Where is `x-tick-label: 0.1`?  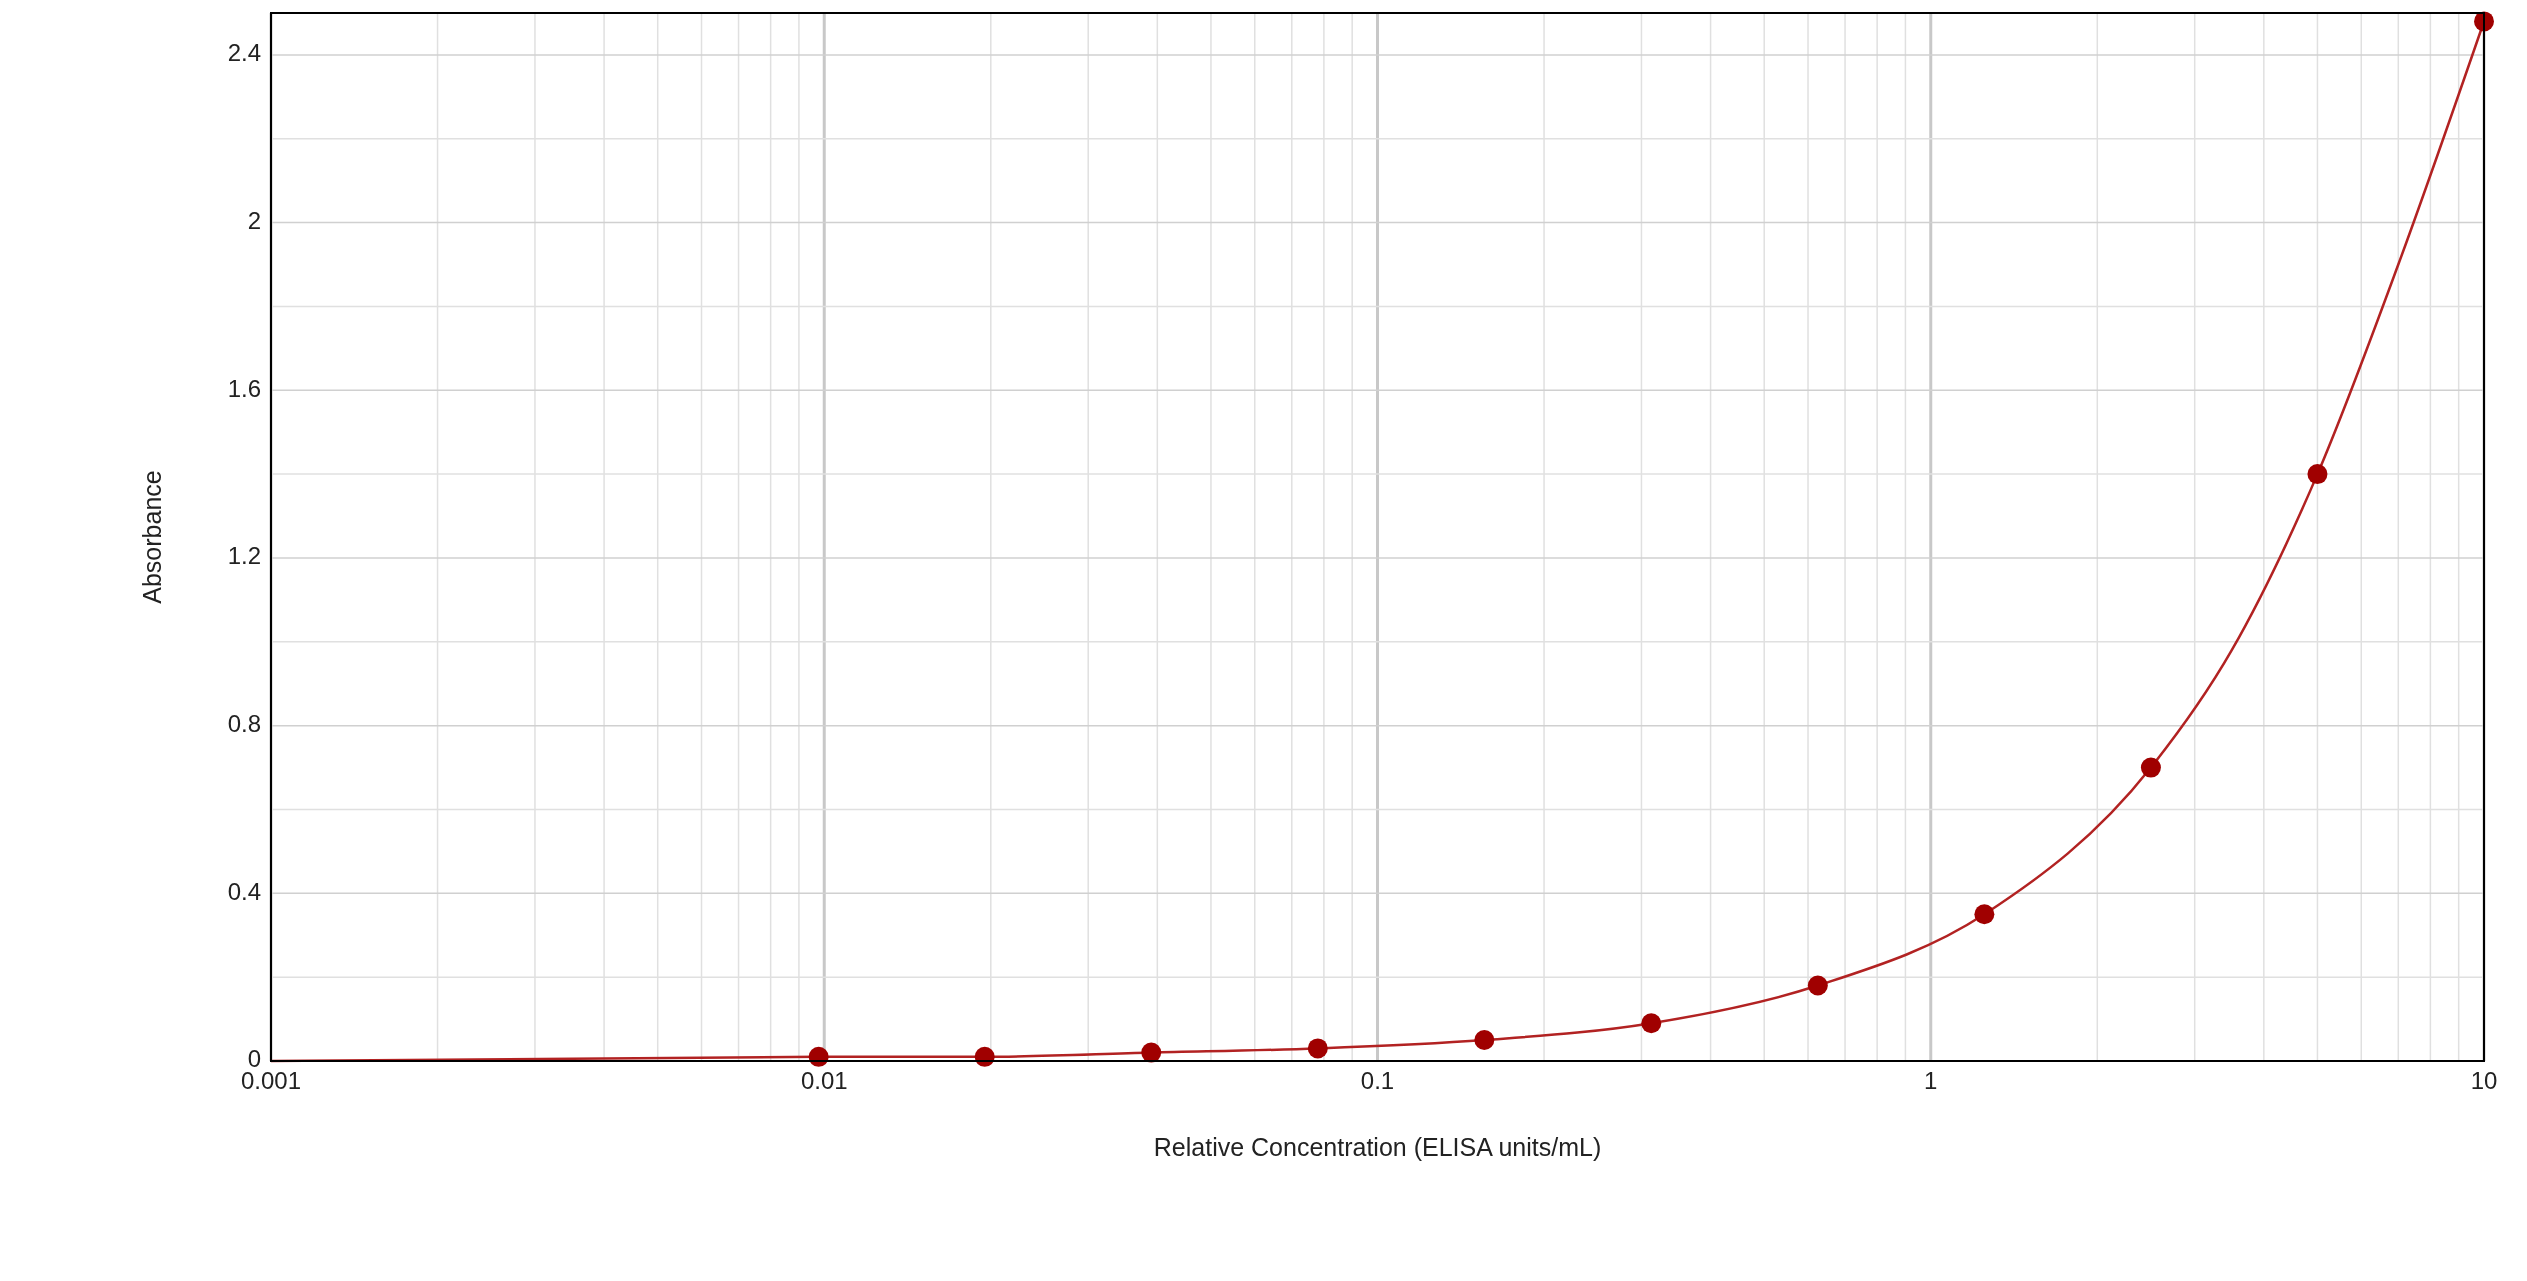 x-tick-label: 0.1 is located at coordinates (1377, 1080).